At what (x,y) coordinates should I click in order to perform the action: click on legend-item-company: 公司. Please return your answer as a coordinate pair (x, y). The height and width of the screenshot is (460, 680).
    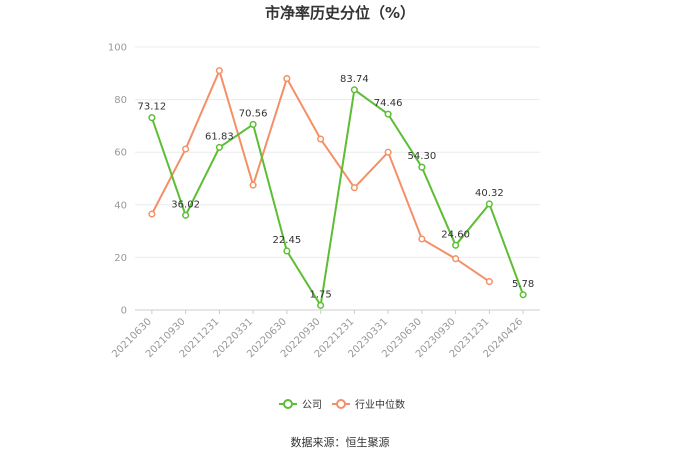
    Looking at the image, I should click on (300, 405).